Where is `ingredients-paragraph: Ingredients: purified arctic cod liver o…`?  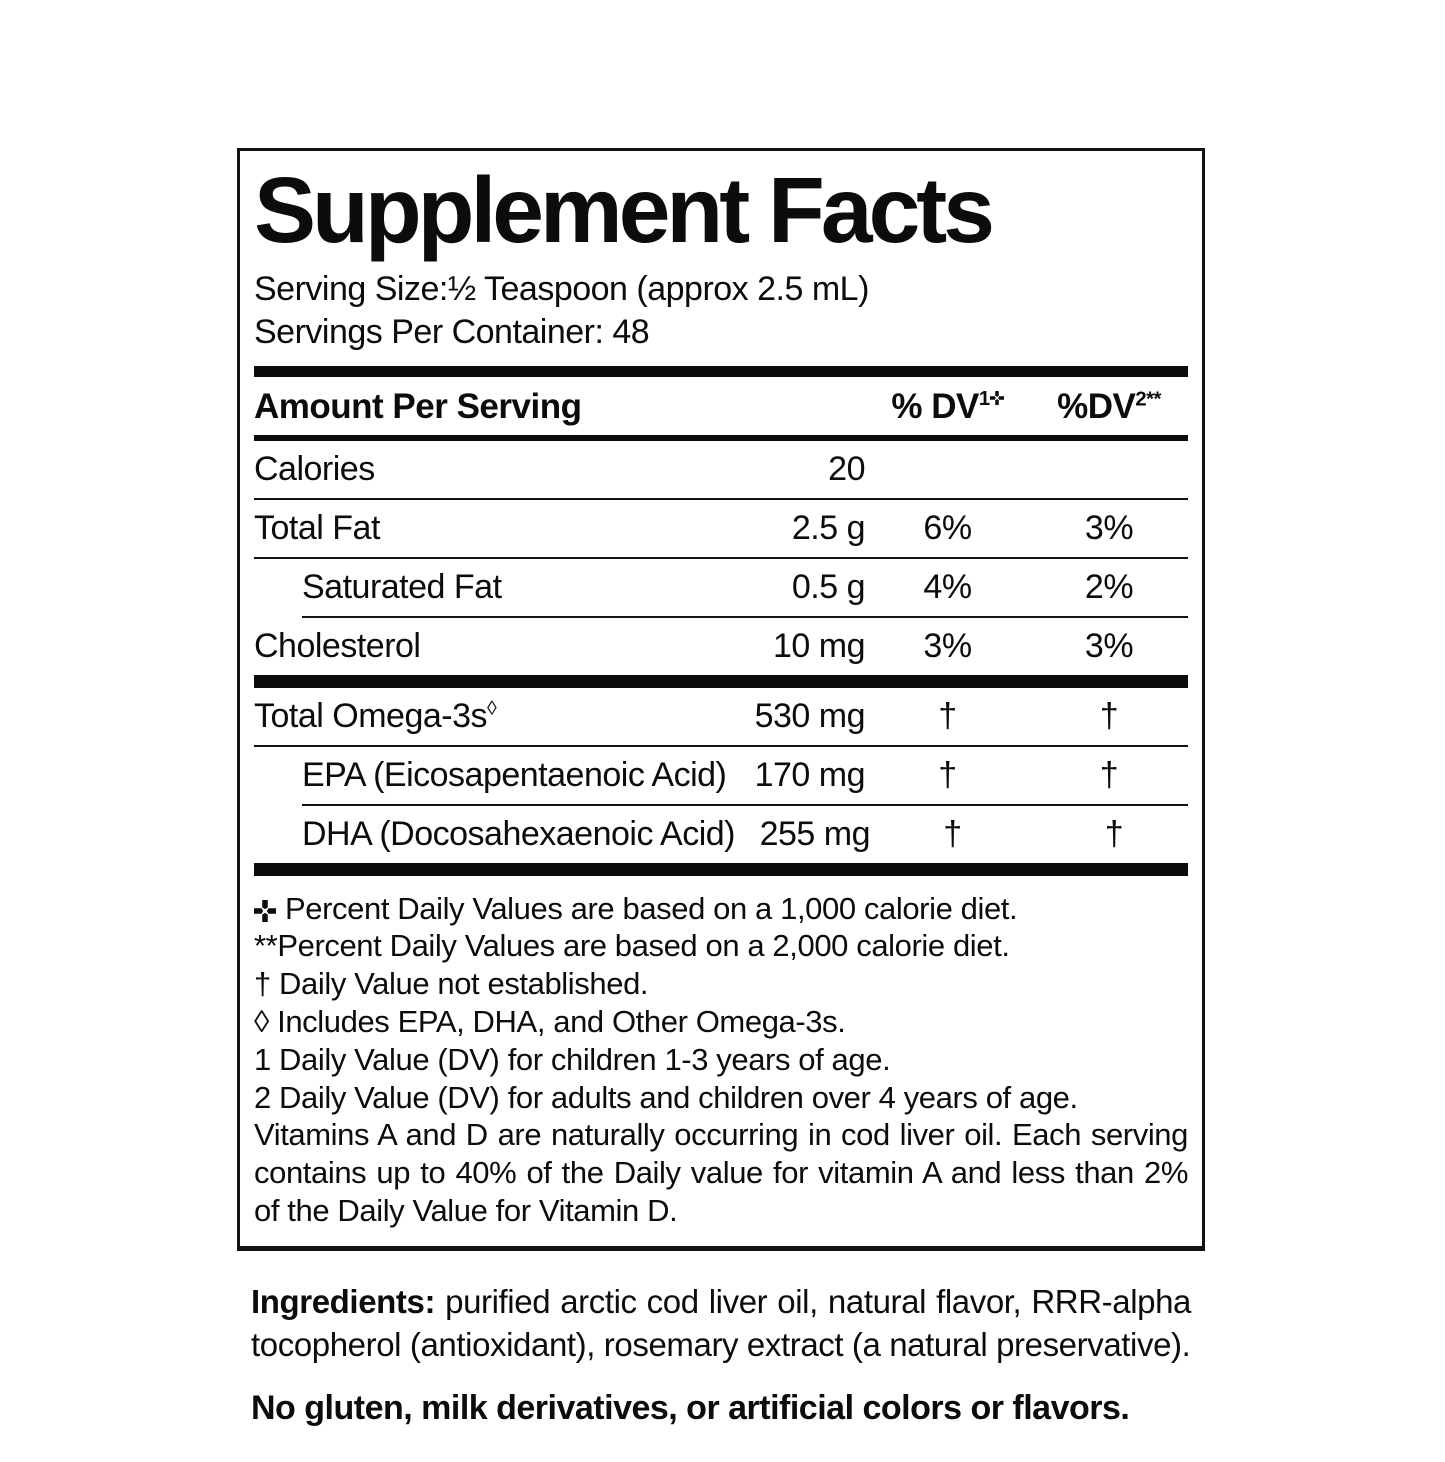 ingredients-paragraph: Ingredients: purified arctic cod liver o… is located at coordinates (721, 1324).